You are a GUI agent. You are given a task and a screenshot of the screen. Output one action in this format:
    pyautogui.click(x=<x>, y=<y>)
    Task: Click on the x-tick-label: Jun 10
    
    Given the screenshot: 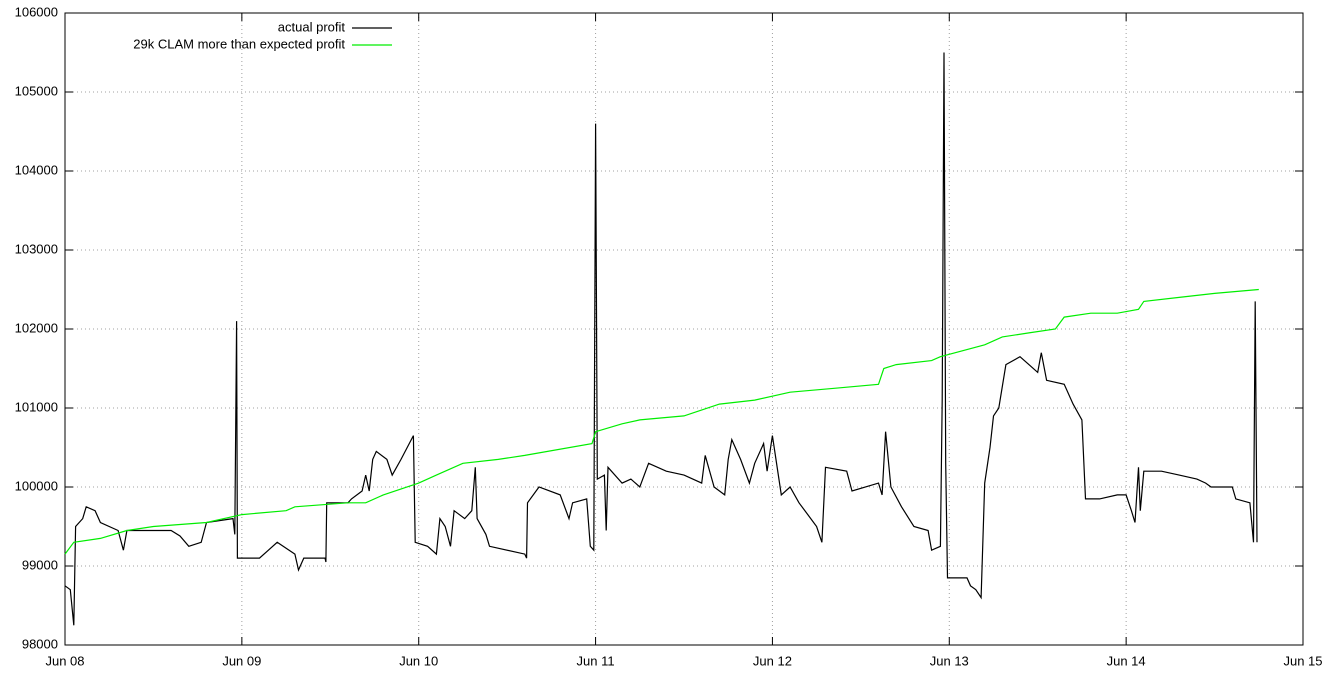 What is the action you would take?
    pyautogui.click(x=418, y=660)
    